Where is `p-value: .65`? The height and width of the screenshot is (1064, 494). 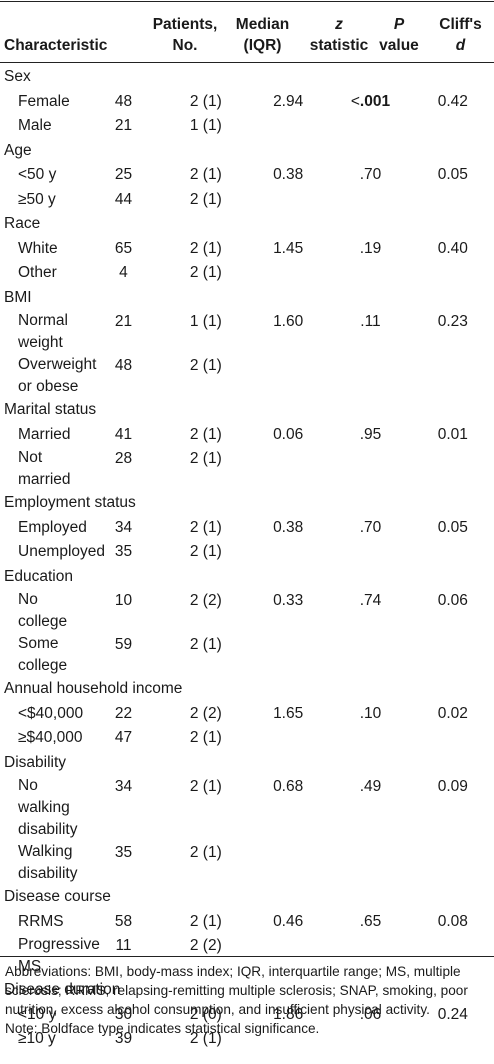 p-value: .65 is located at coordinates (370, 922).